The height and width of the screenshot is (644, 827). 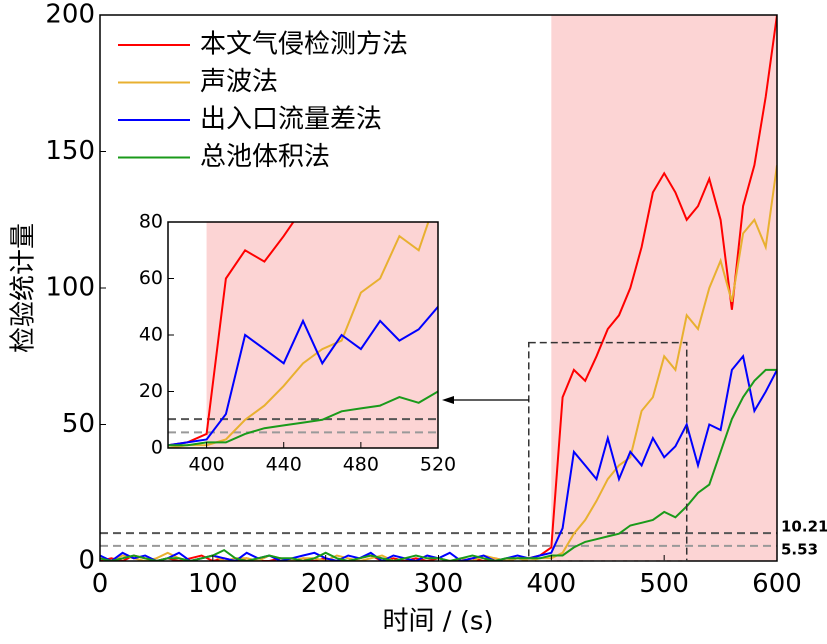 What do you see at coordinates (265, 157) in the screenshot?
I see `legend-label: 总池体积法` at bounding box center [265, 157].